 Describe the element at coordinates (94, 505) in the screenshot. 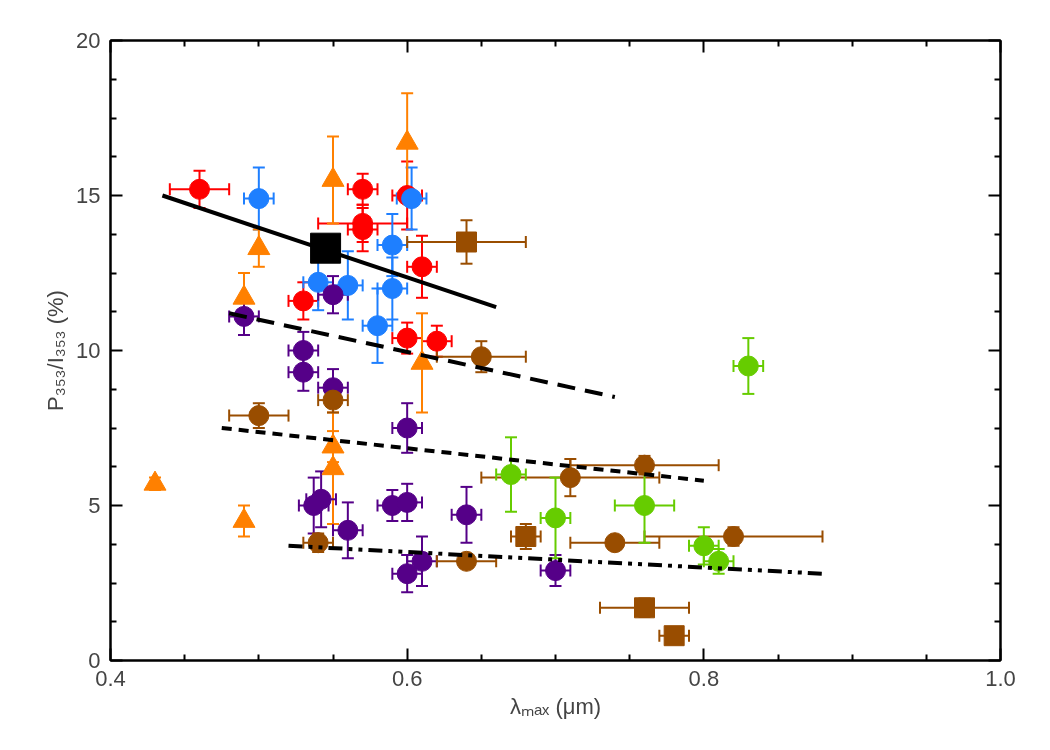

I see `y-tick-label: 5` at that location.